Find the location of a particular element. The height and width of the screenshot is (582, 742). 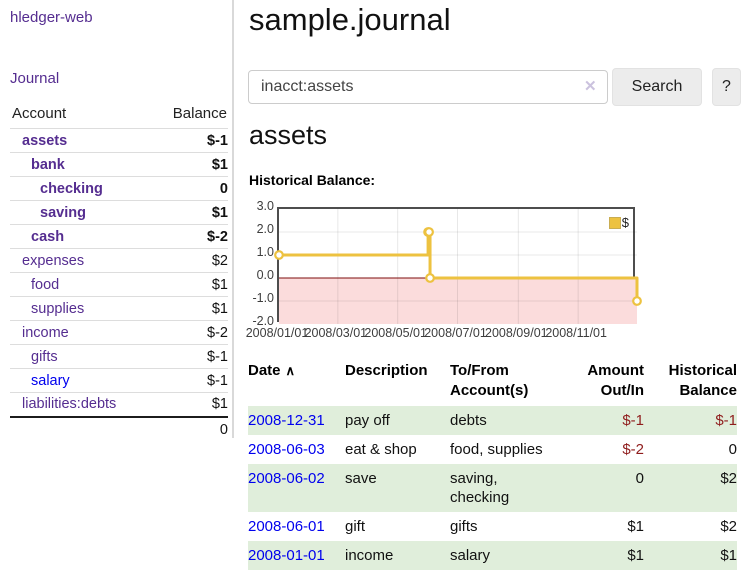

account-column-header: Account is located at coordinates (39, 113).